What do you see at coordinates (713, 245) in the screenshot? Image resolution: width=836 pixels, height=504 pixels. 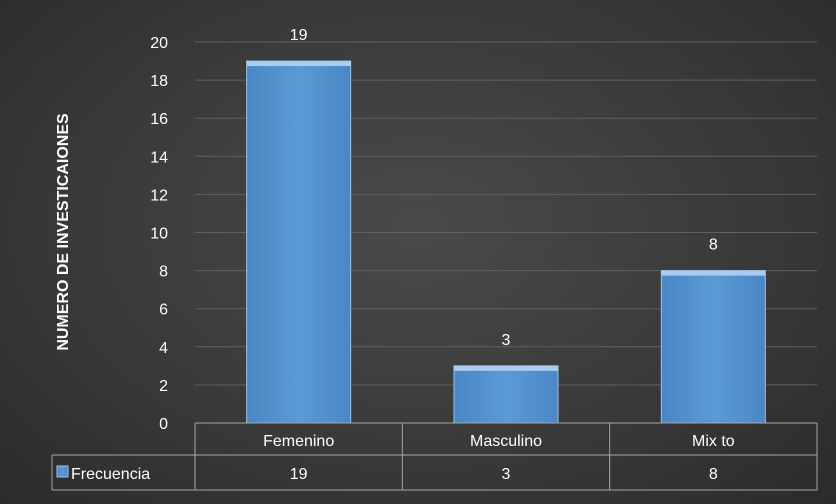 I see `data-label: 8` at bounding box center [713, 245].